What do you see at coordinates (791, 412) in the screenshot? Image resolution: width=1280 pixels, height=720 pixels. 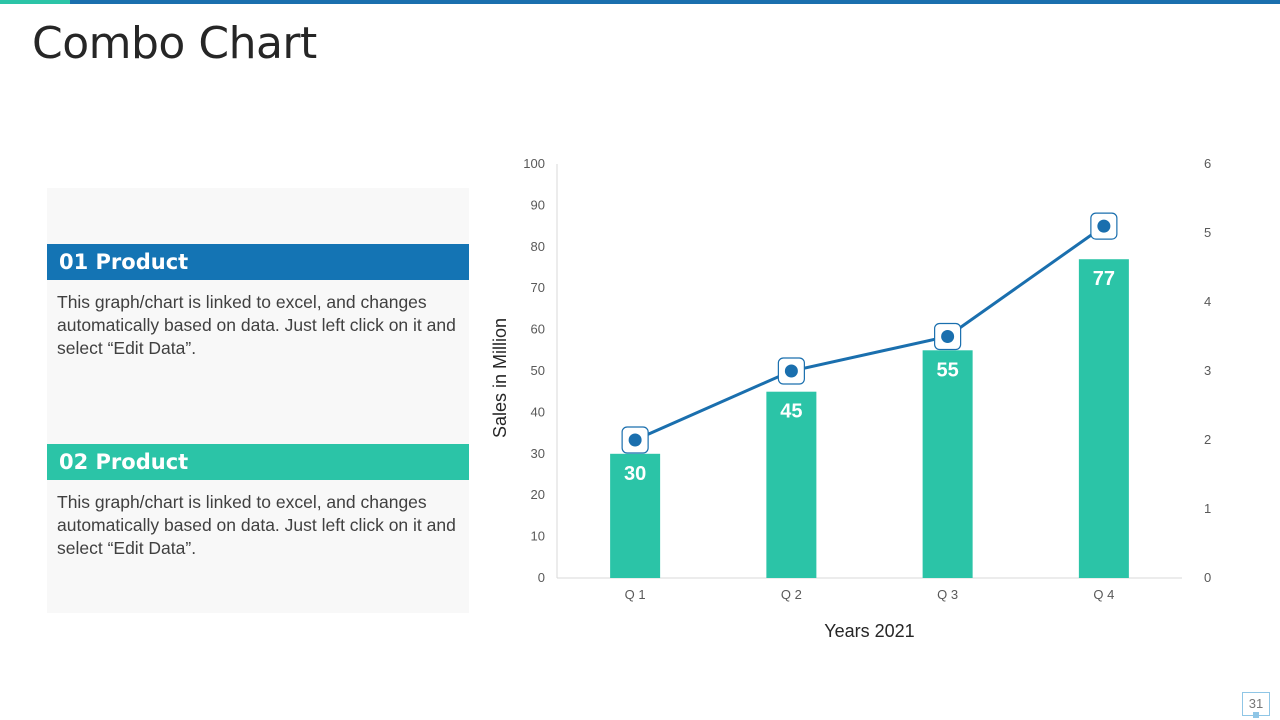 I see `bar-data-label: 45` at bounding box center [791, 412].